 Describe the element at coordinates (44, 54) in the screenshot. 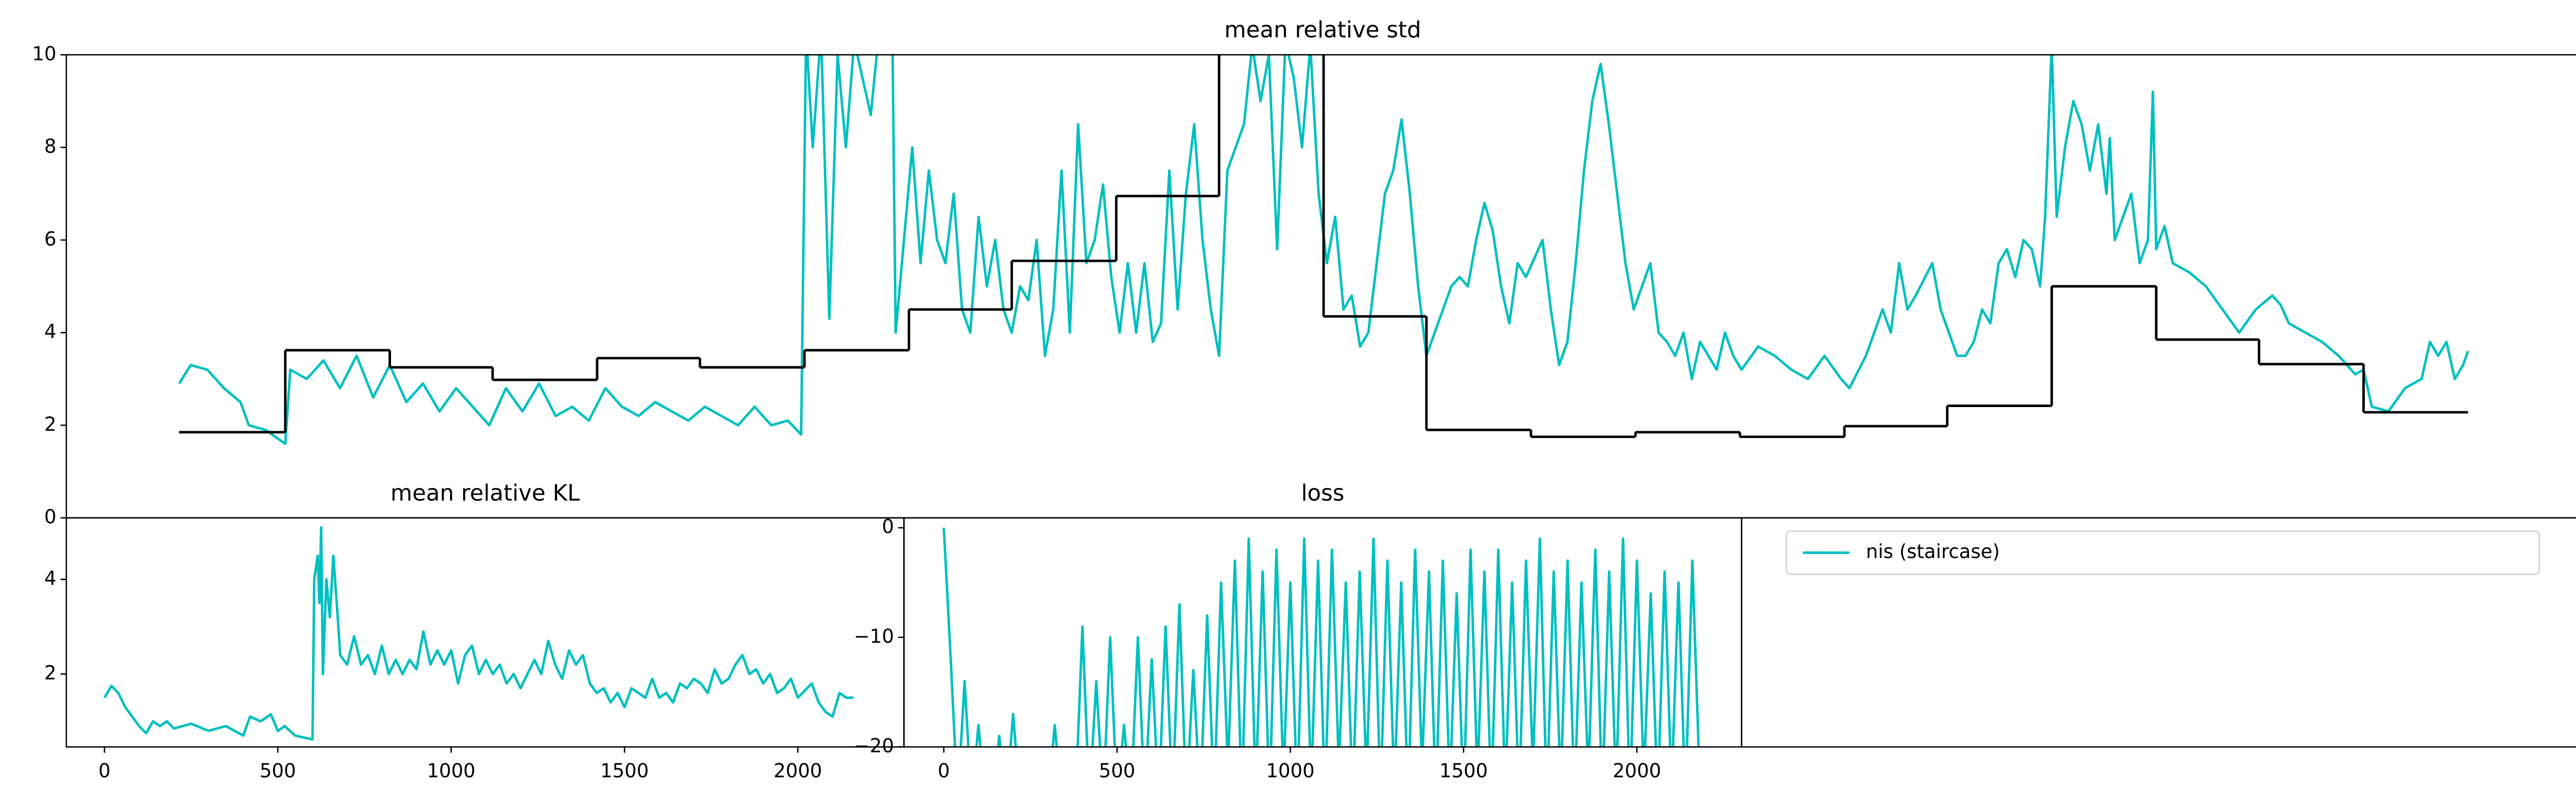

I see `y-tick-label: 10` at that location.